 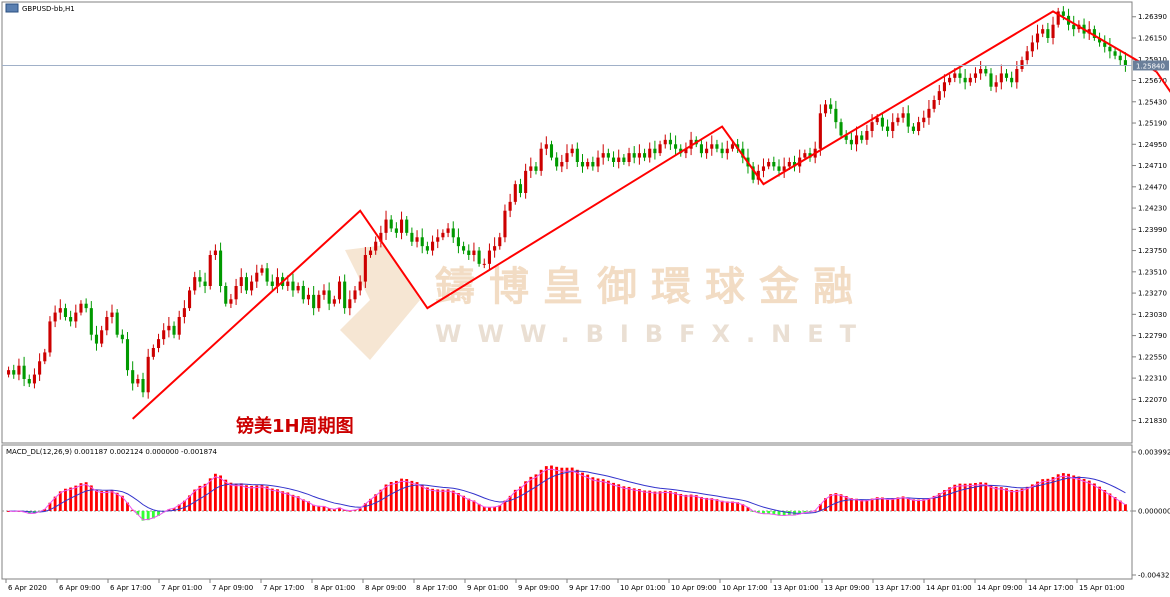 I want to click on y-tick-label: 1.25190, so click(x=1152, y=124).